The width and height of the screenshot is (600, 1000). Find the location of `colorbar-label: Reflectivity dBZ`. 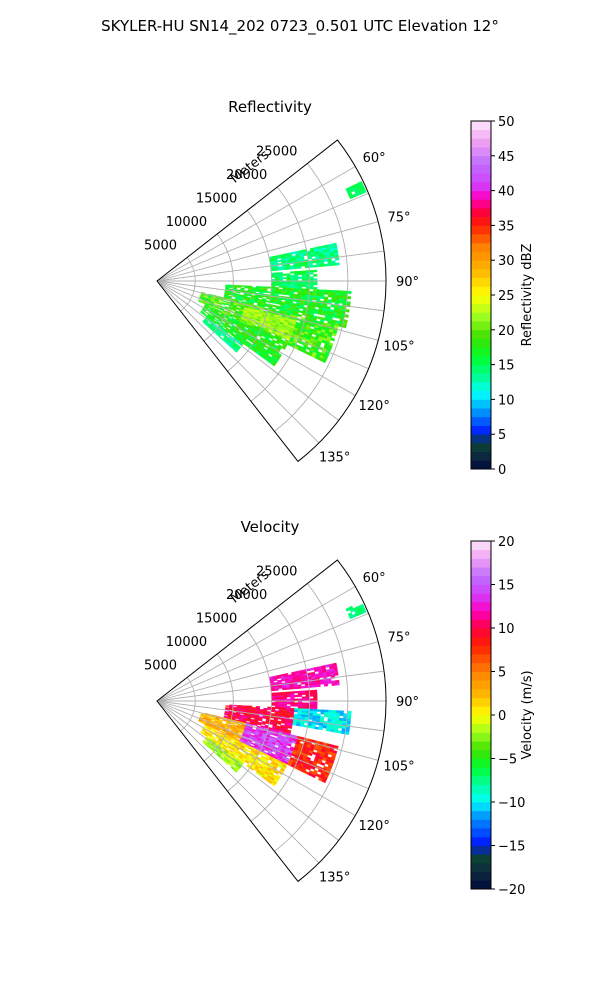

colorbar-label: Reflectivity dBZ is located at coordinates (527, 295).